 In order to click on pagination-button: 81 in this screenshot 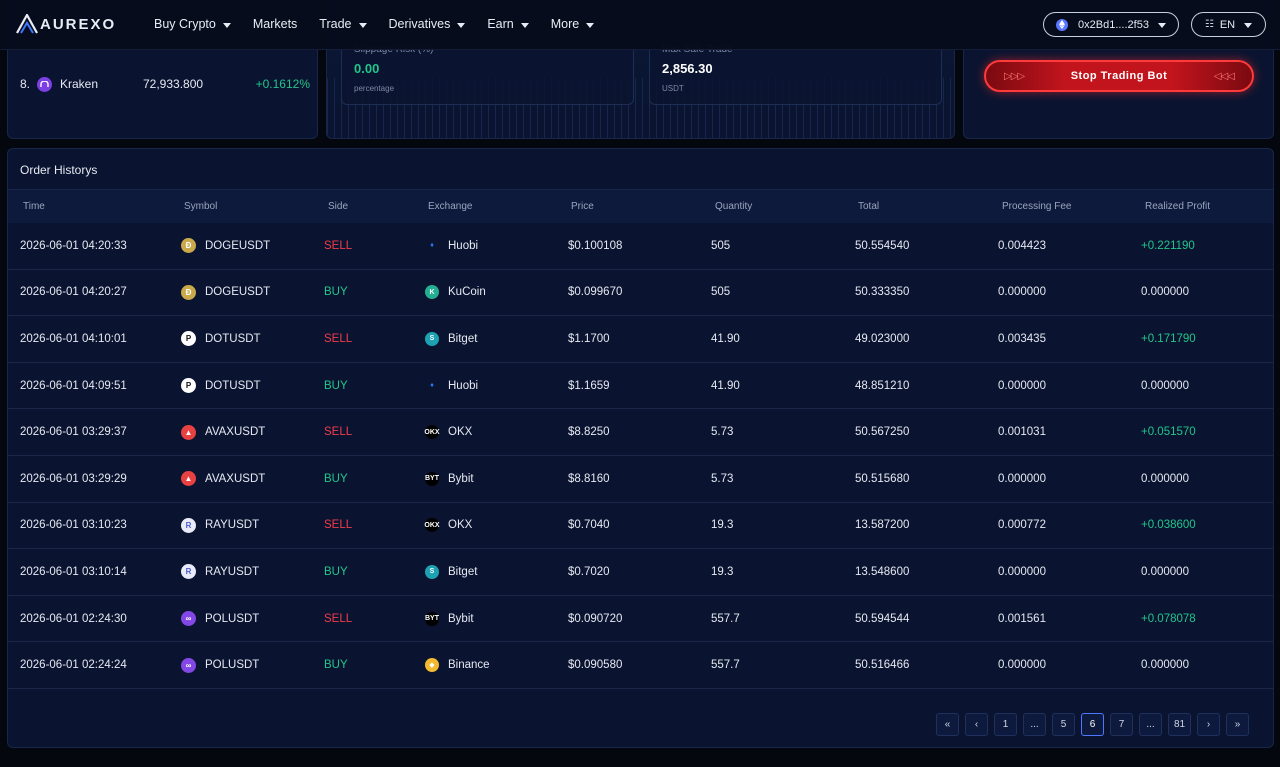, I will do `click(1179, 724)`.